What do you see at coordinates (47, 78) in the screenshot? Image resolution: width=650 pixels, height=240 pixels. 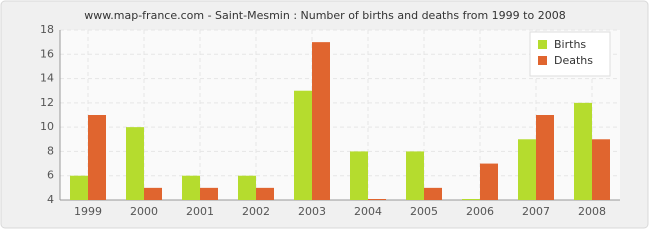 I see `y-tick-label: 14` at bounding box center [47, 78].